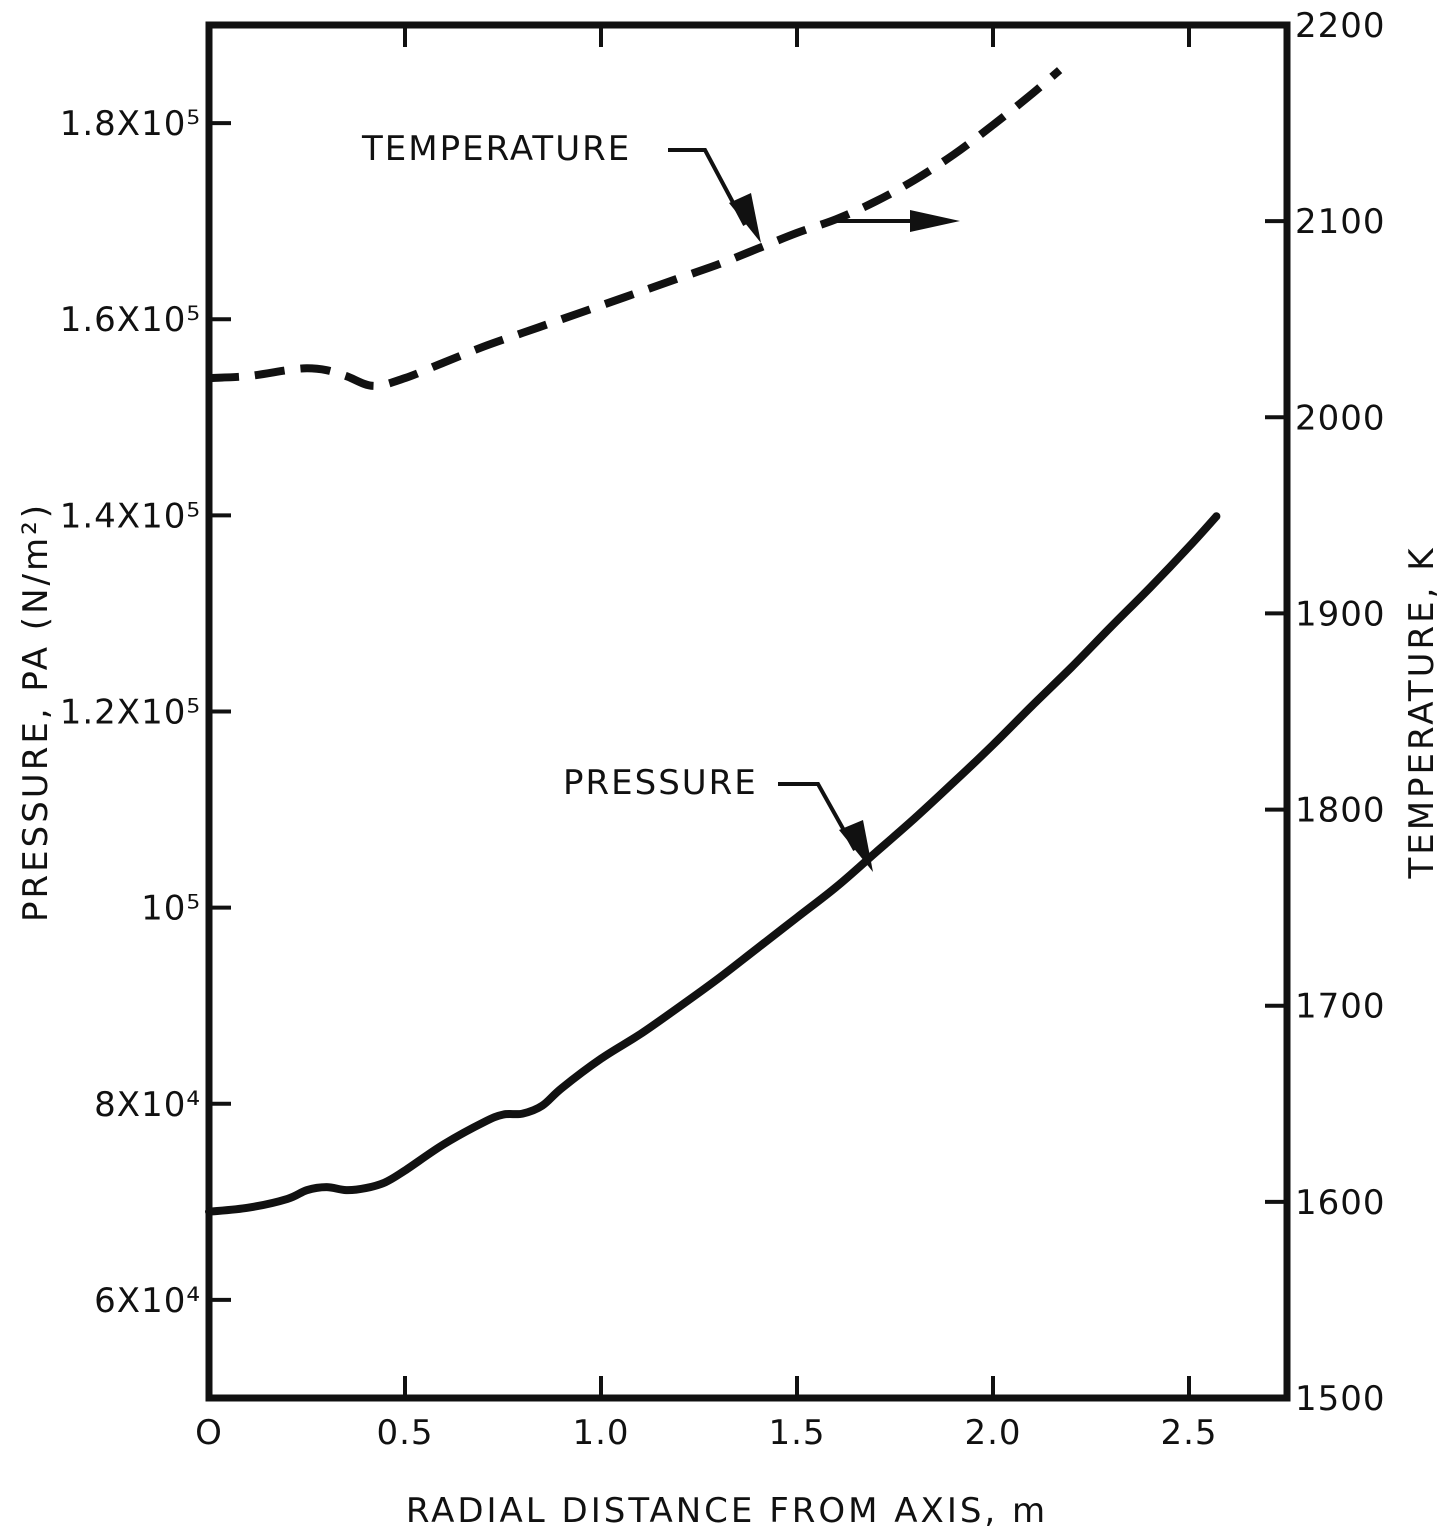 Image resolution: width=1443 pixels, height=1531 pixels. Describe the element at coordinates (1340, 811) in the screenshot. I see `right-tick-label-3: 1800` at that location.